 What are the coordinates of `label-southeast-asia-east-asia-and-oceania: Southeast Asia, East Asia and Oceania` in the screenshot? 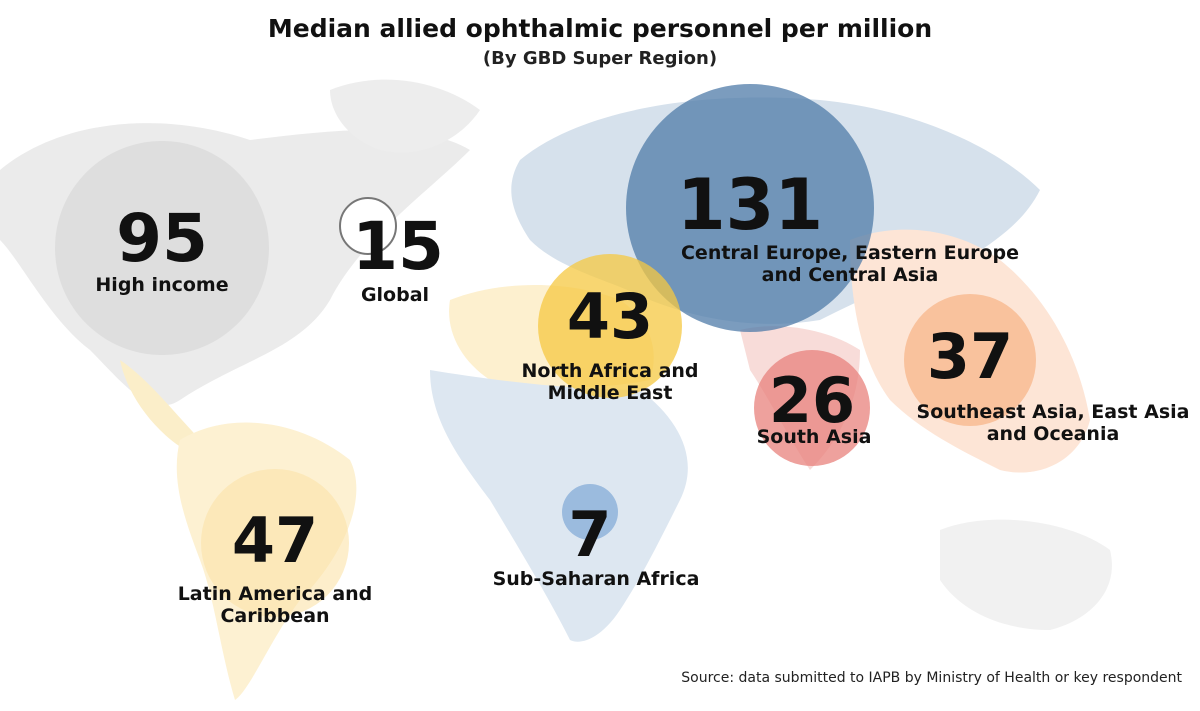 It's located at (1053, 423).